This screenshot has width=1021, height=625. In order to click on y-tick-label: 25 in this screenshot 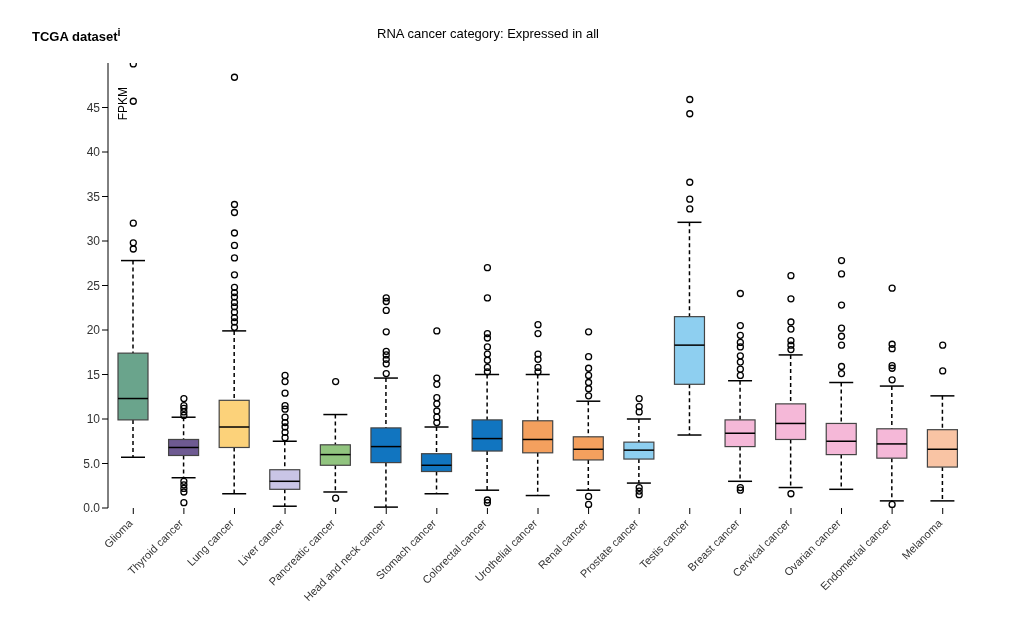, I will do `click(93, 285)`.